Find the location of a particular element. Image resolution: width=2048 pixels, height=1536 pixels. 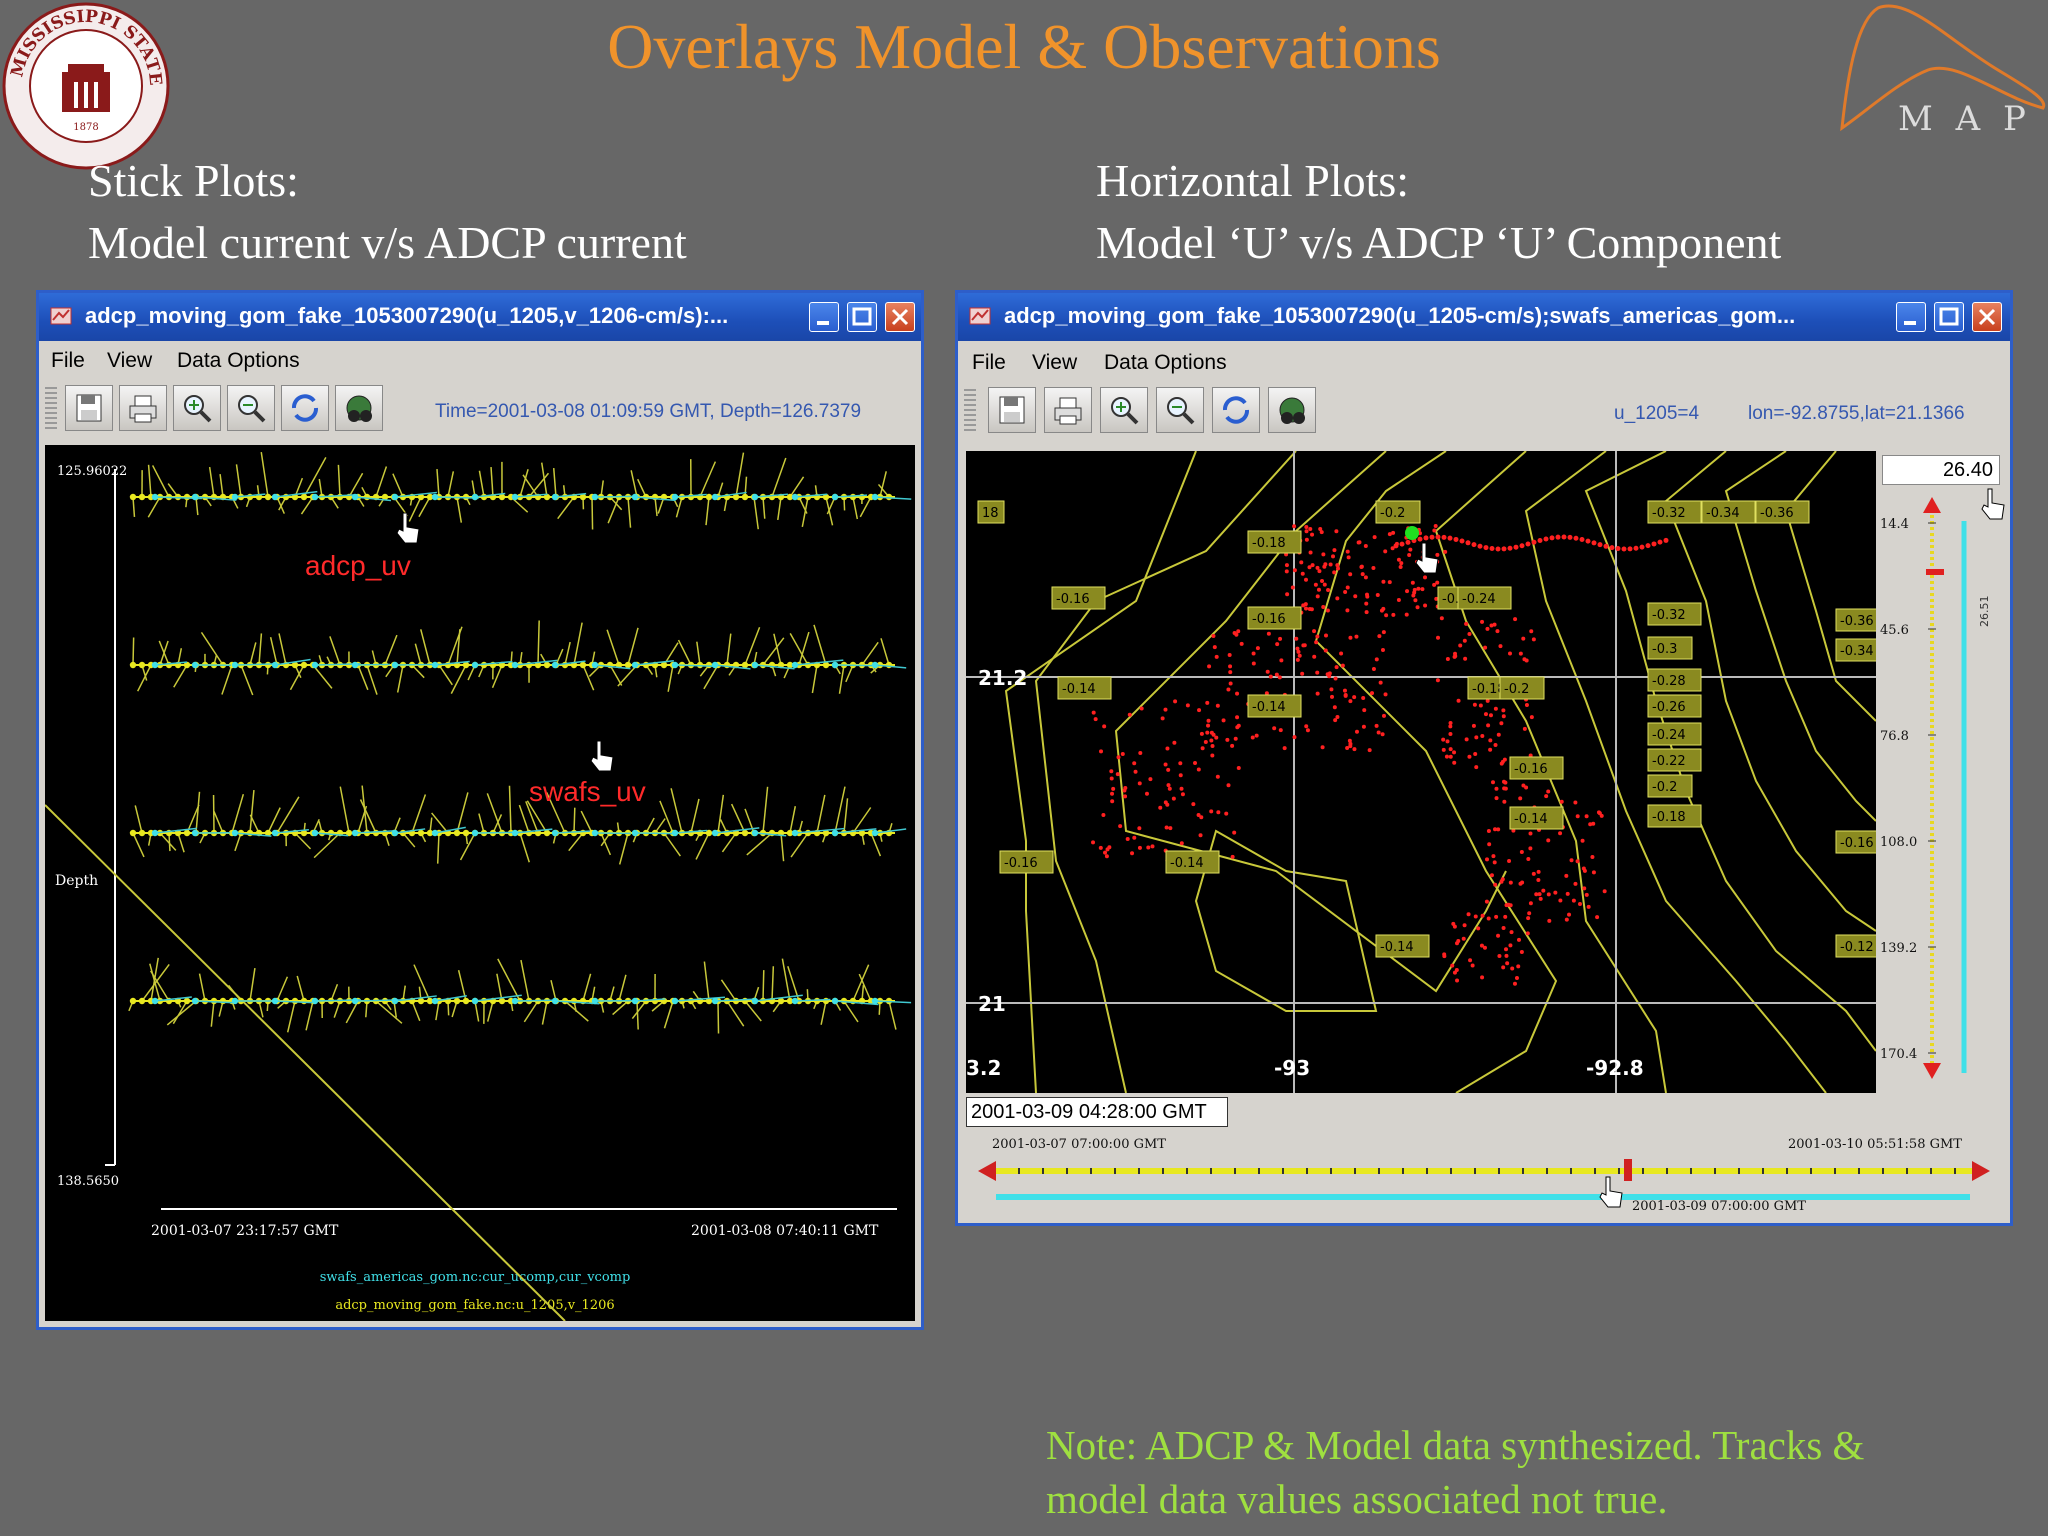

depth-marker is located at coordinates (1935, 572).